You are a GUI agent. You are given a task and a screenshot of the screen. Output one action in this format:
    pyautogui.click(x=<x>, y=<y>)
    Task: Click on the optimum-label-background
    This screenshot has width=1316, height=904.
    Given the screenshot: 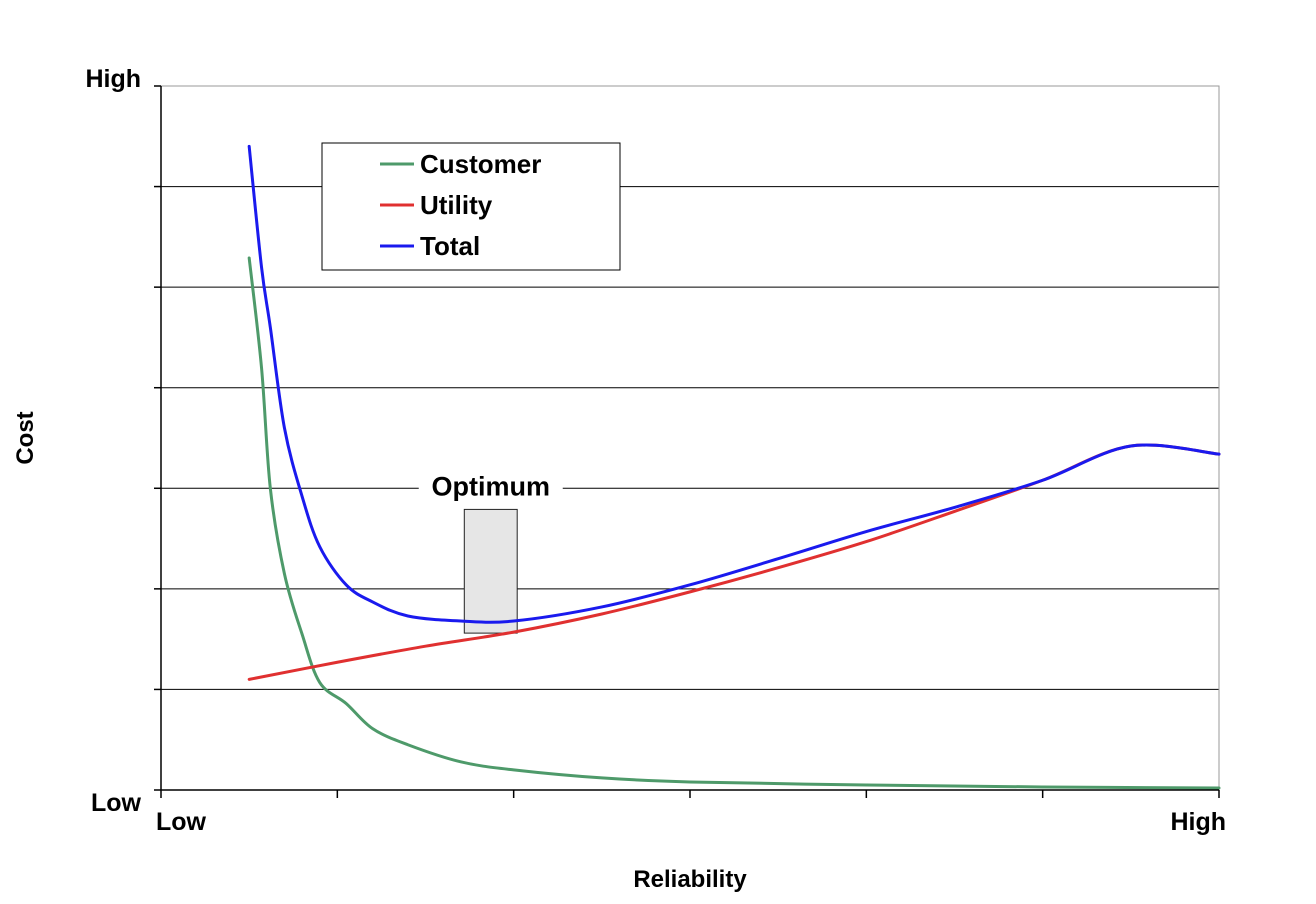 What is the action you would take?
    pyautogui.click(x=490, y=486)
    